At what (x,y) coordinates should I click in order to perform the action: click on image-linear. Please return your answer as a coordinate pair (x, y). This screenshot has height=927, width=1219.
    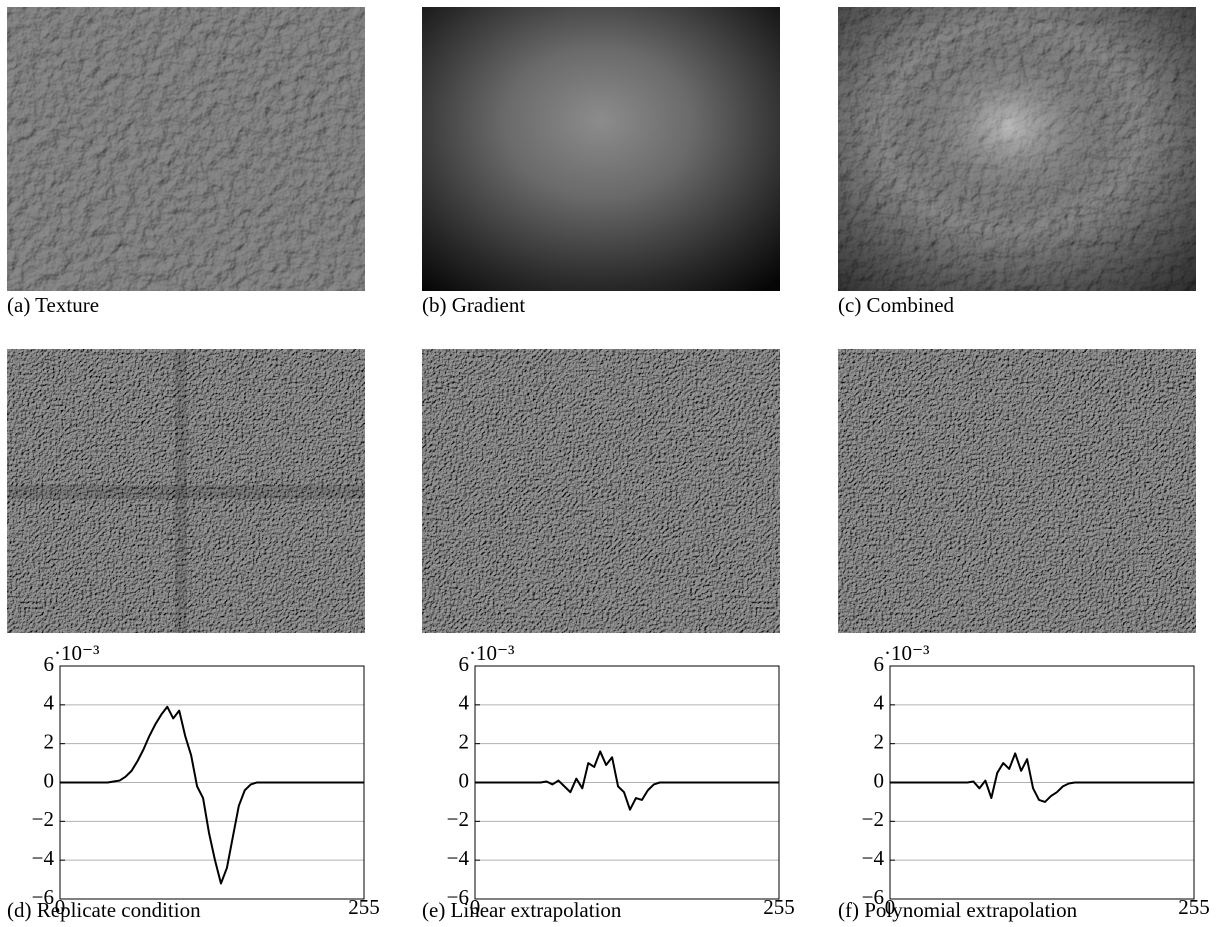
    Looking at the image, I should click on (601, 491).